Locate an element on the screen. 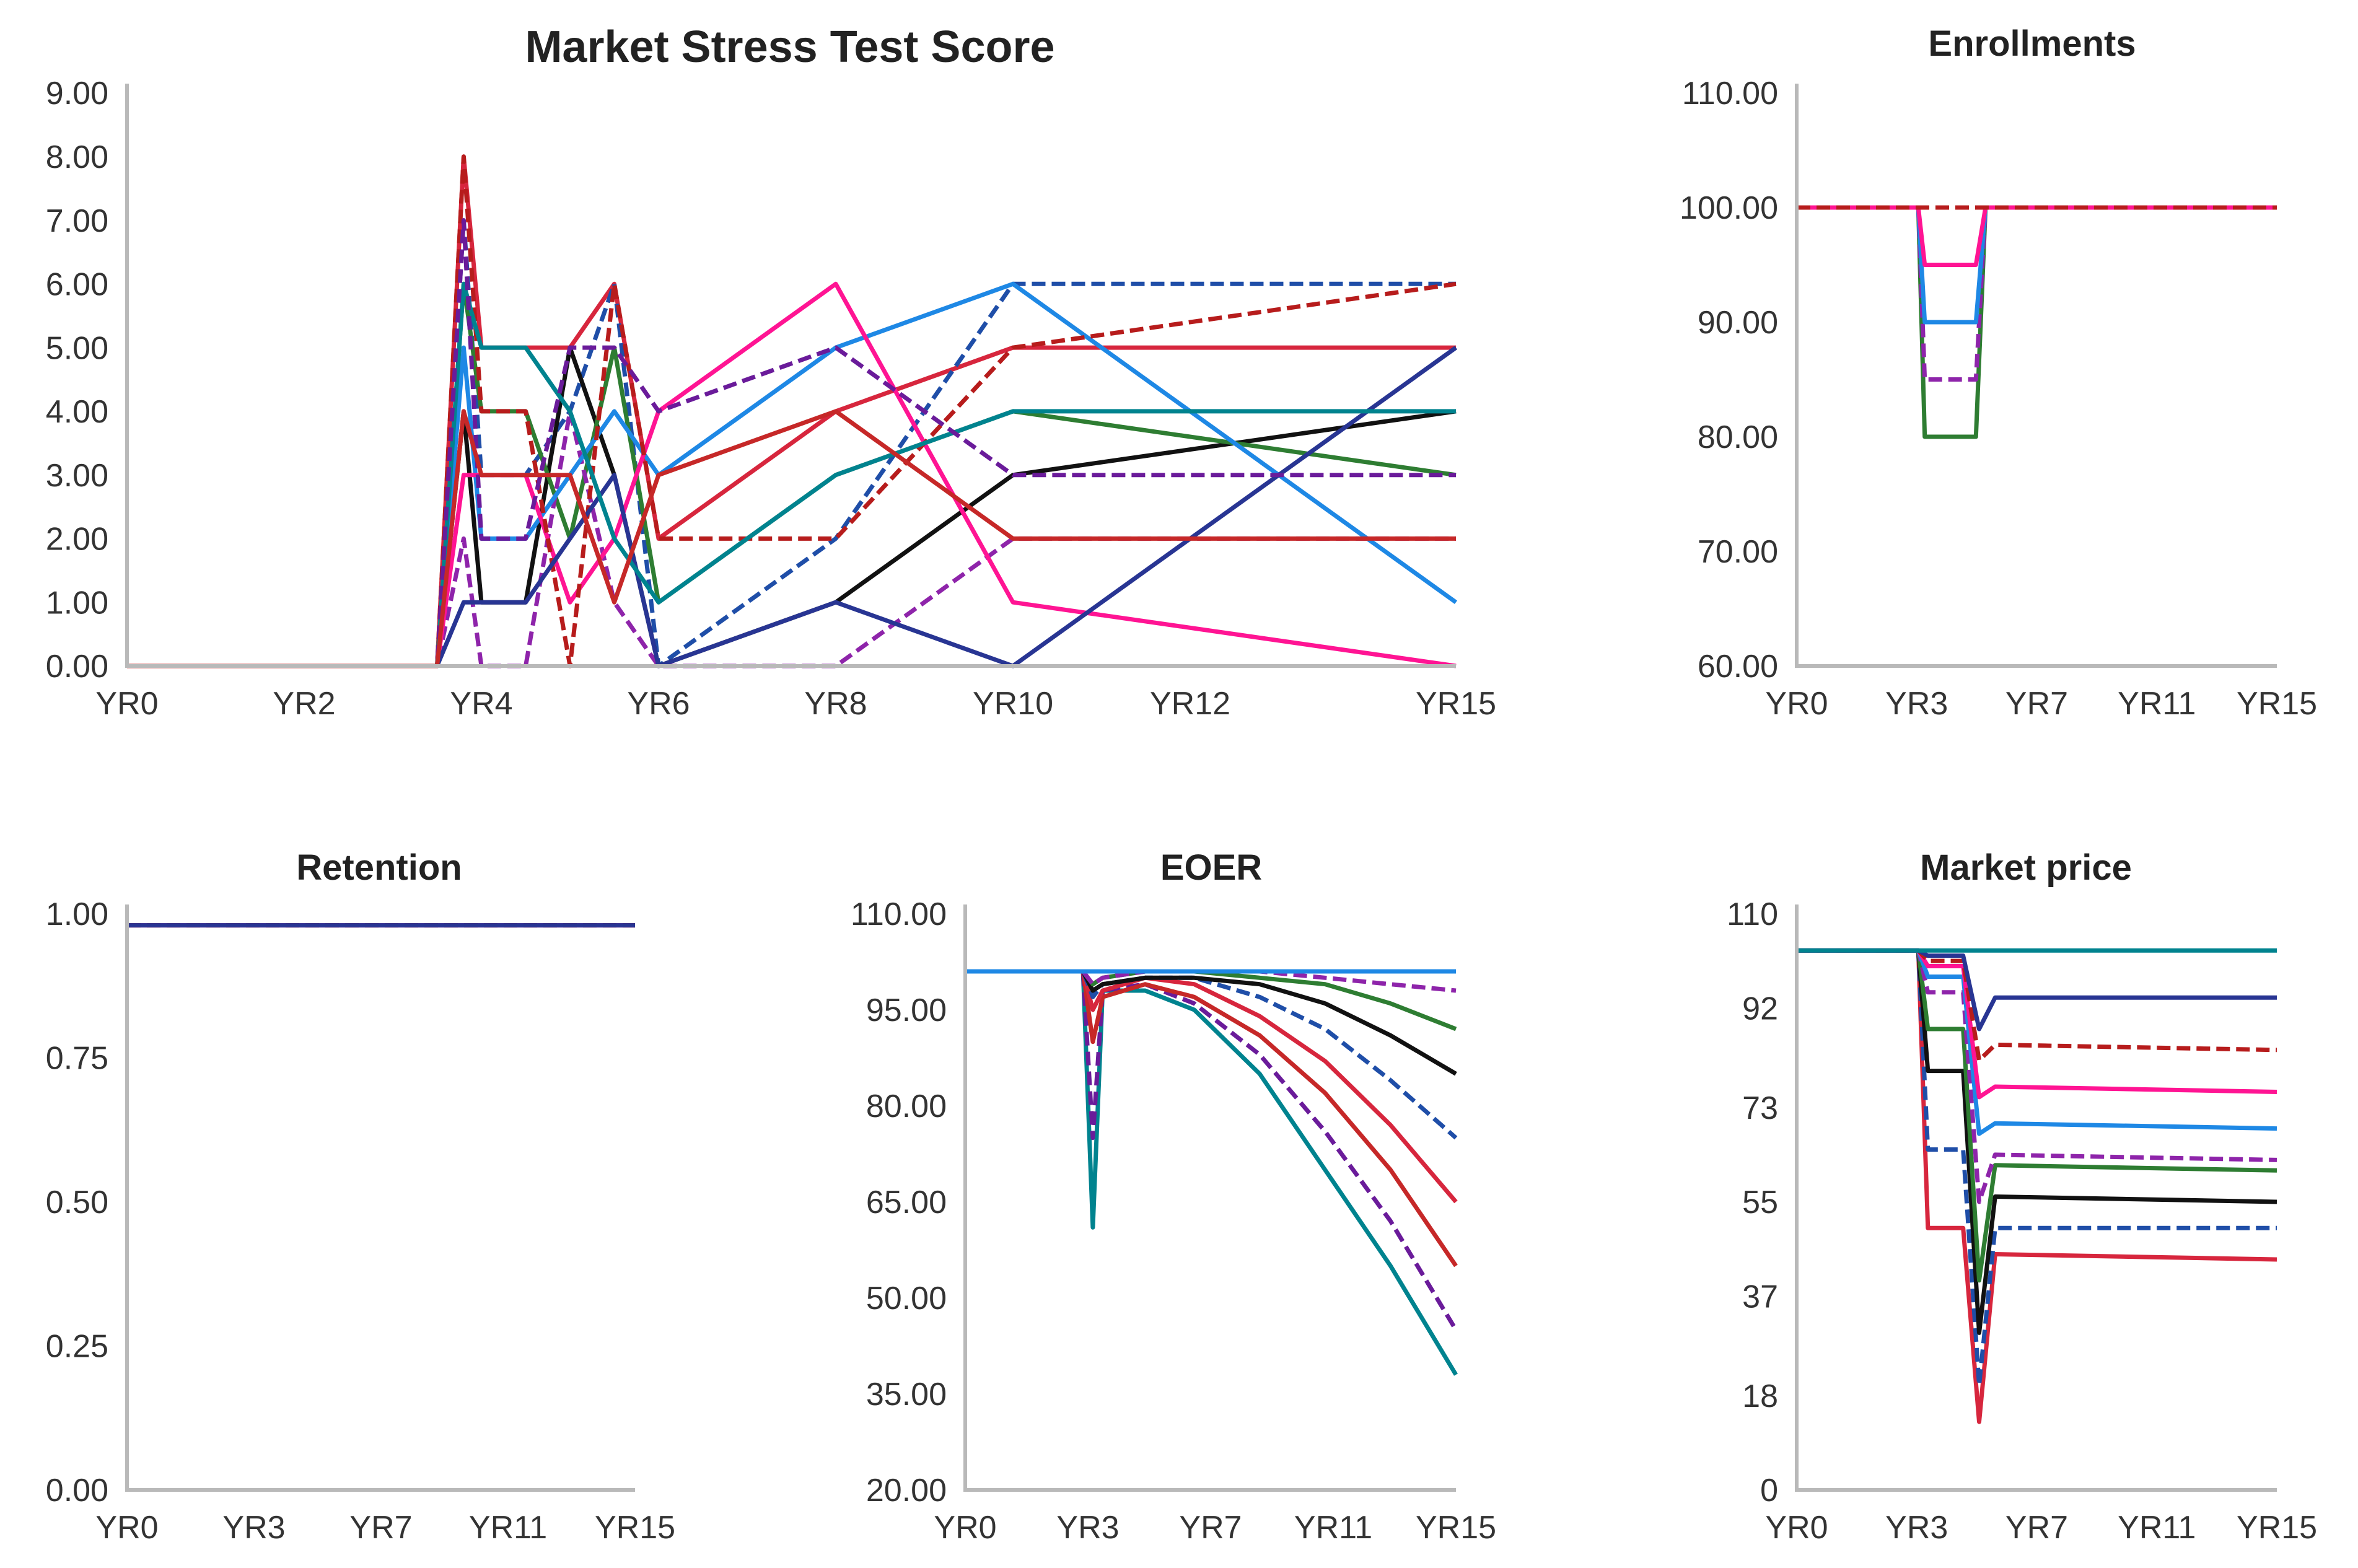 The width and height of the screenshot is (2358, 1568). enroll-y-tick-label: 60.00 is located at coordinates (1738, 667).